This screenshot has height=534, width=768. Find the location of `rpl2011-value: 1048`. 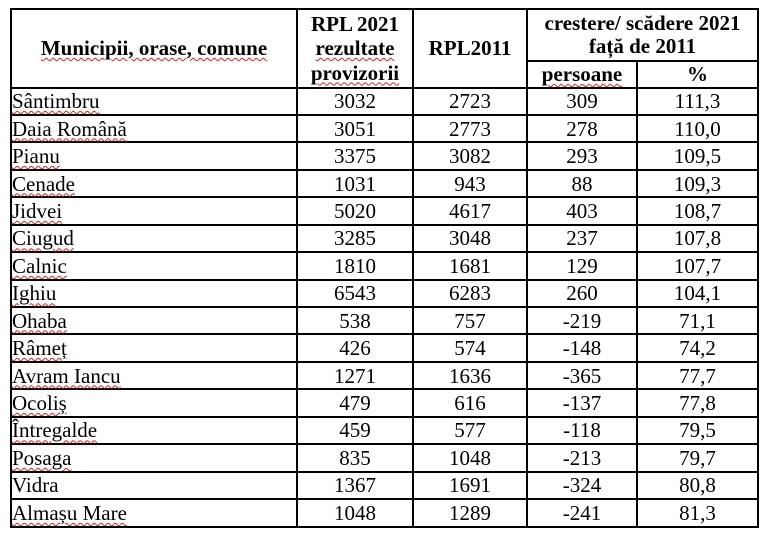

rpl2011-value: 1048 is located at coordinates (470, 458).